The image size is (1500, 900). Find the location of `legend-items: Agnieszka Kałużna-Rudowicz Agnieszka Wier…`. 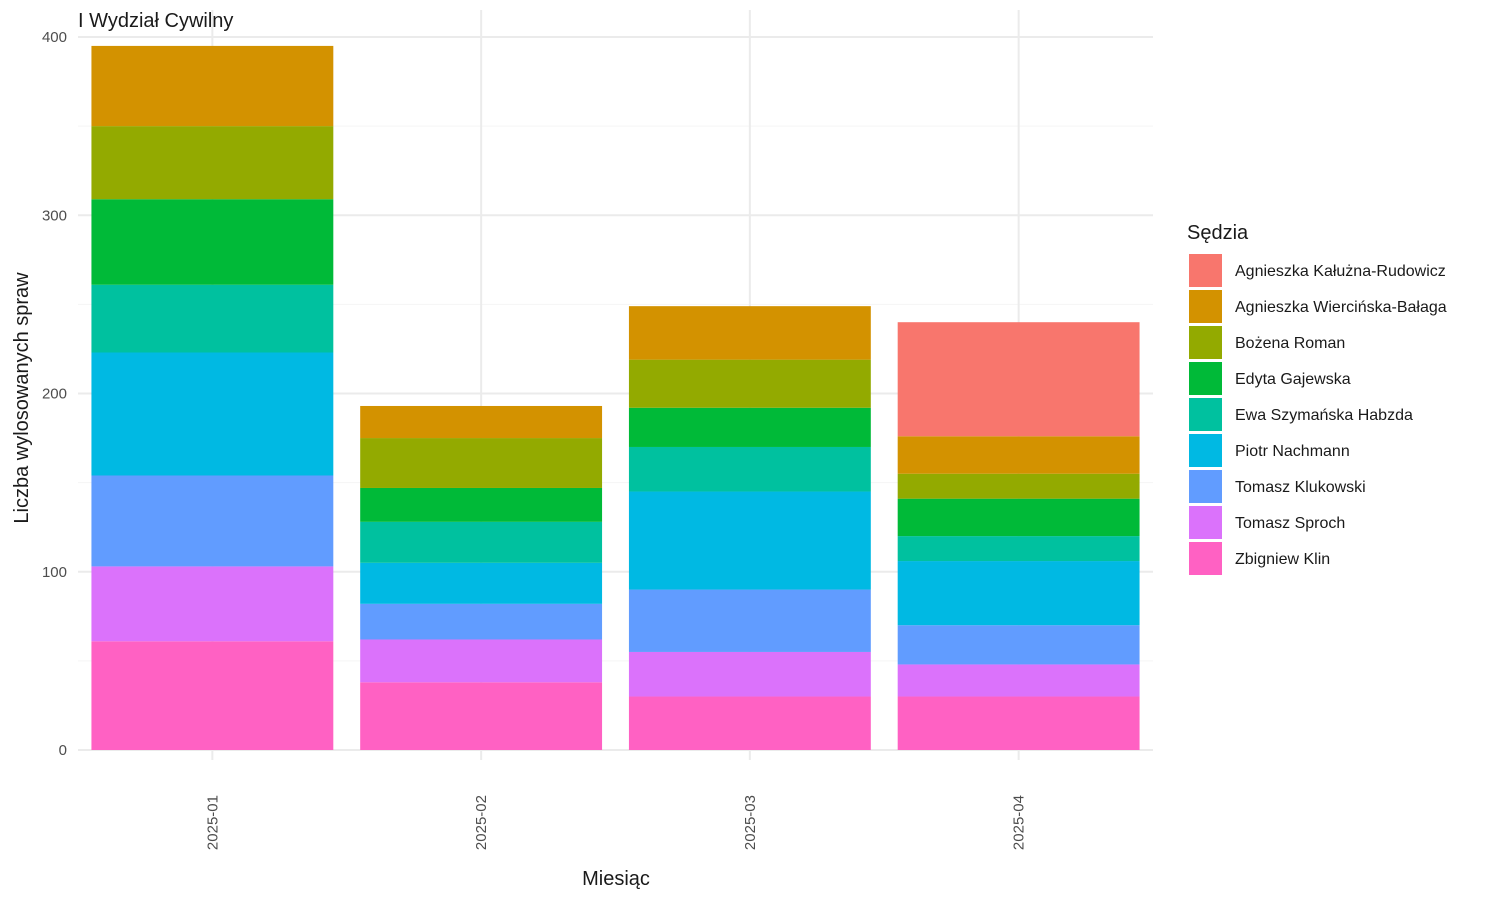

legend-items: Agnieszka Kałużna-Rudowicz Agnieszka Wier… is located at coordinates (1318, 414).